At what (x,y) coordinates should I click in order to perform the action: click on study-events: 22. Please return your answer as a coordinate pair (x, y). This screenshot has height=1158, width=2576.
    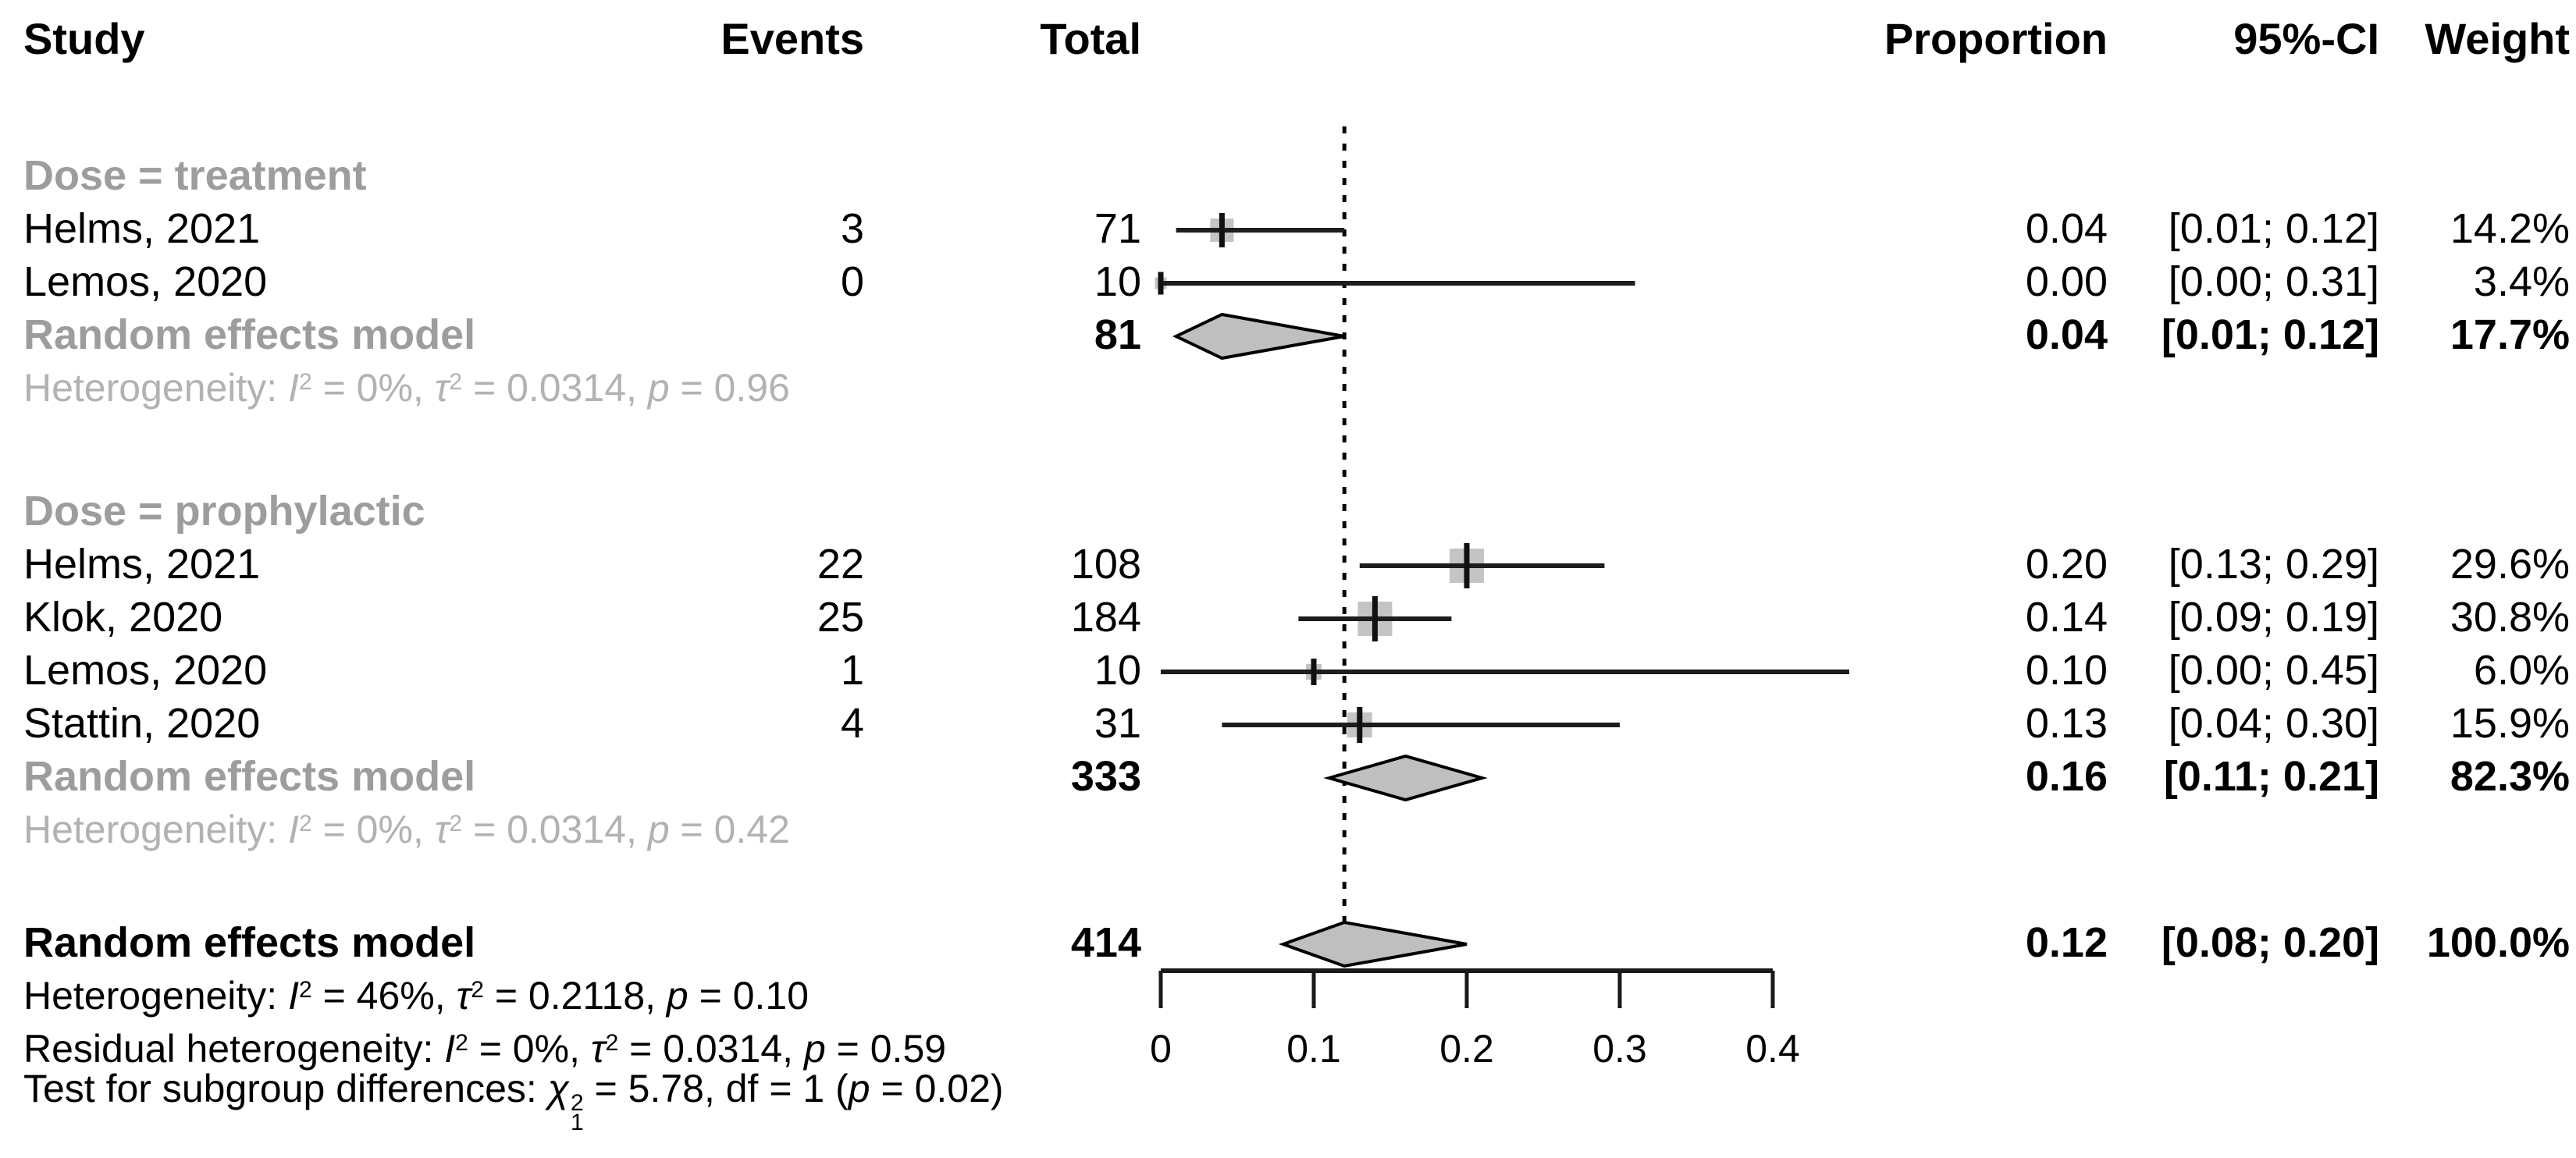
    Looking at the image, I should click on (840, 564).